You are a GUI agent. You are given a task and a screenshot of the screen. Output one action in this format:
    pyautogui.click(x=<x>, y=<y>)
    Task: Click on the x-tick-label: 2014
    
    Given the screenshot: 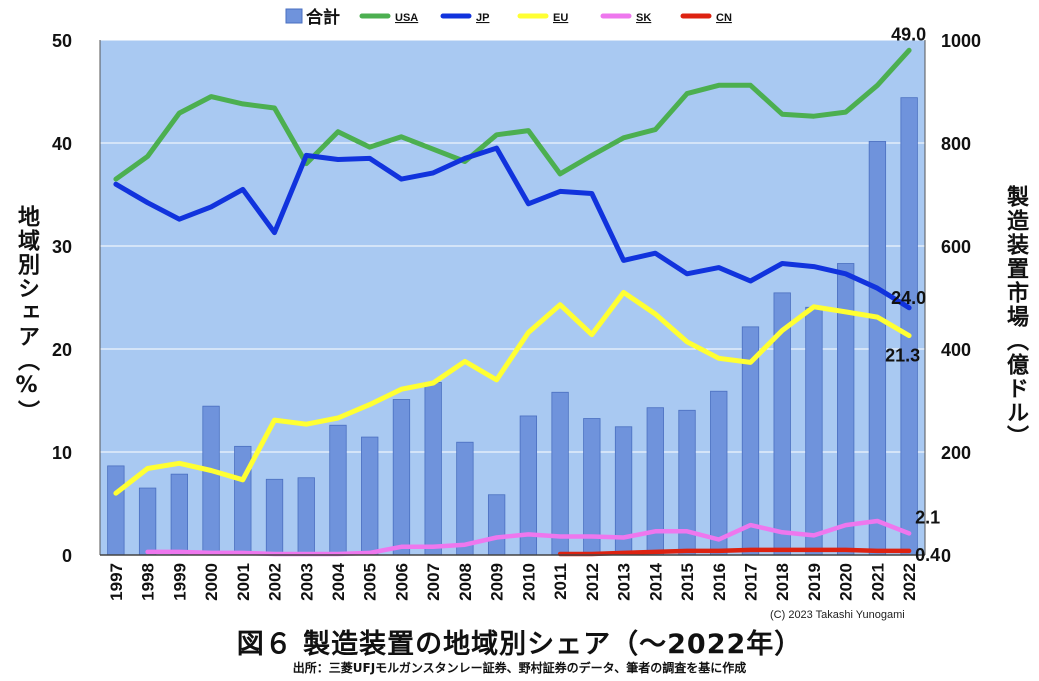 What is the action you would take?
    pyautogui.click(x=655, y=581)
    